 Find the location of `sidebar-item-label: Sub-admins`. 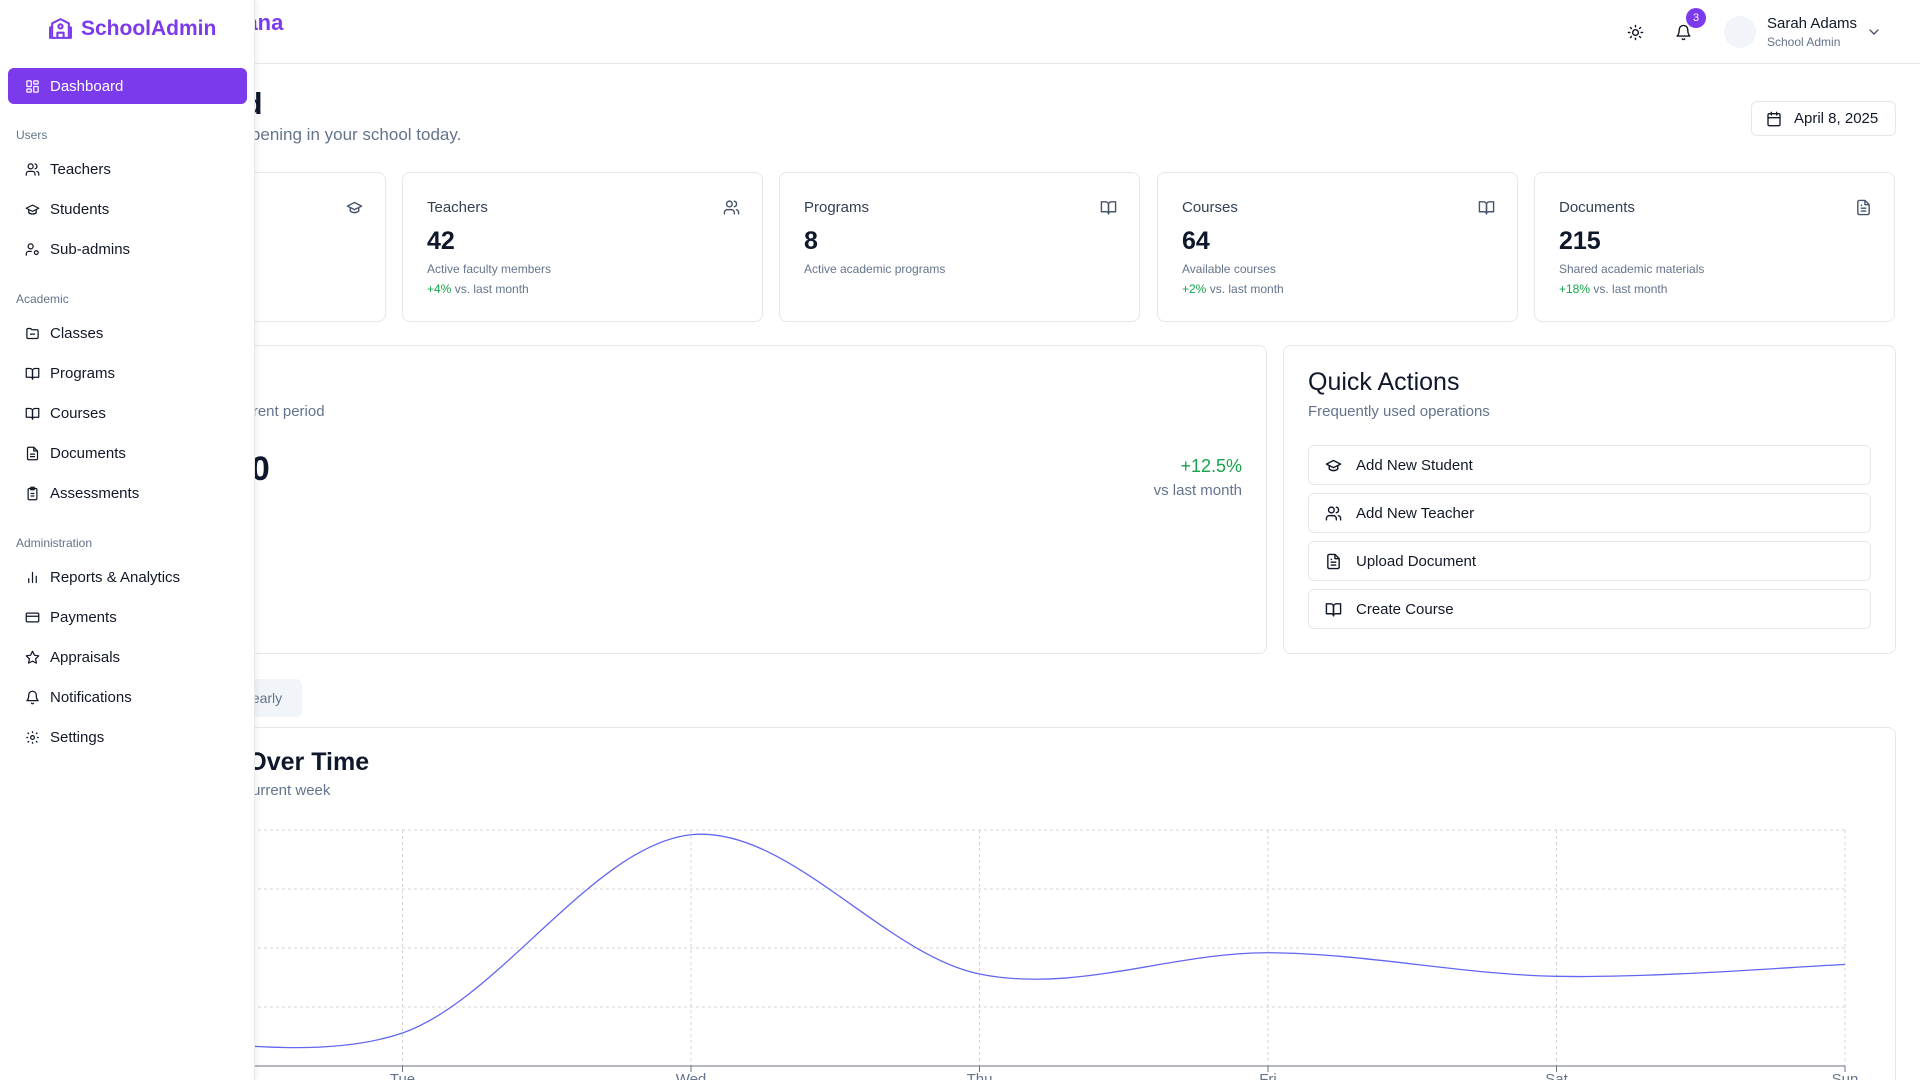

sidebar-item-label: Sub-admins is located at coordinates (90, 249).